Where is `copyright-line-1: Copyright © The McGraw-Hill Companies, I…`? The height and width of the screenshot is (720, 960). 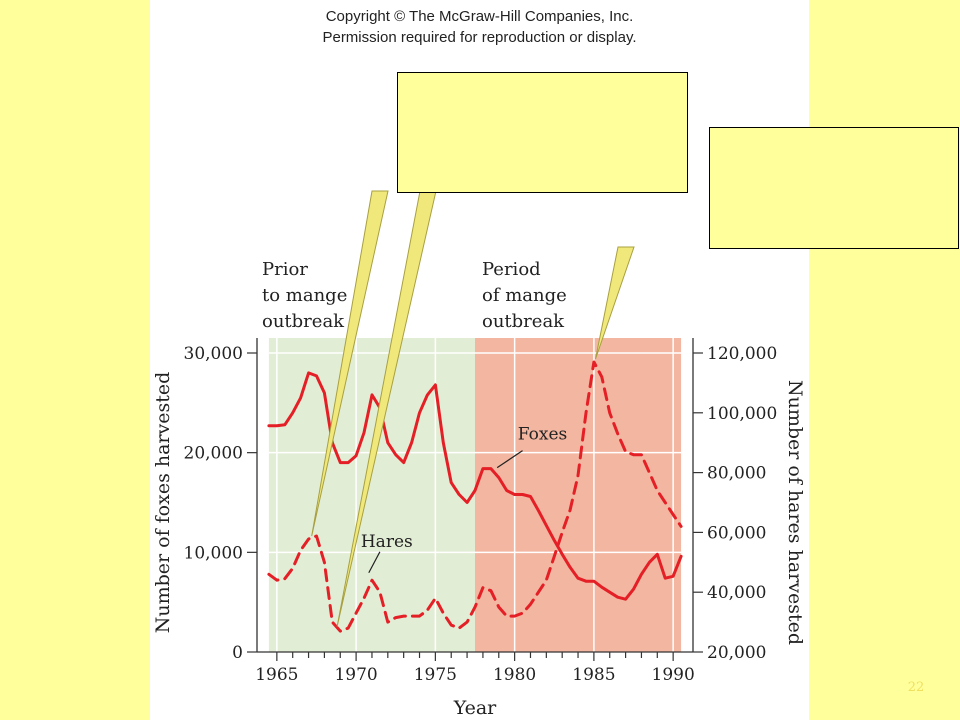
copyright-line-1: Copyright © The McGraw-Hill Companies, I… is located at coordinates (479, 16).